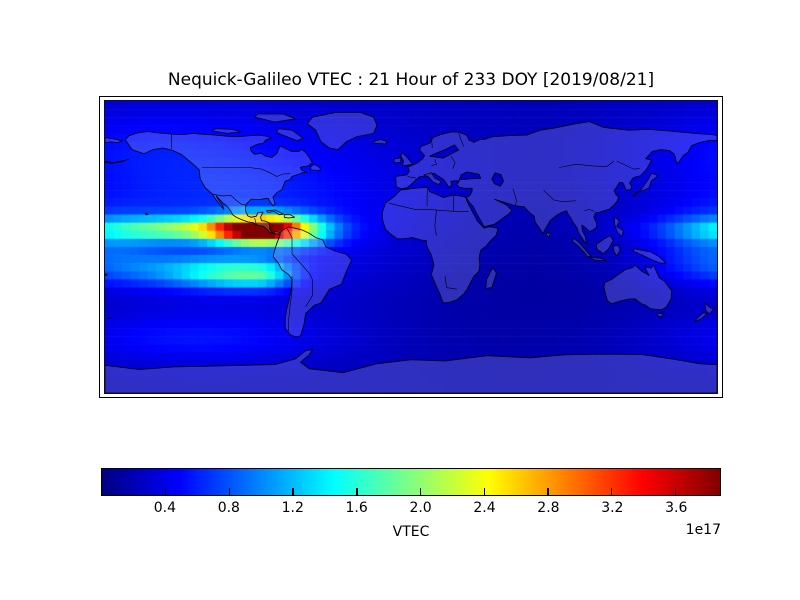 The image size is (800, 600). Describe the element at coordinates (411, 532) in the screenshot. I see `colorbar-axis-label: VTEC` at that location.